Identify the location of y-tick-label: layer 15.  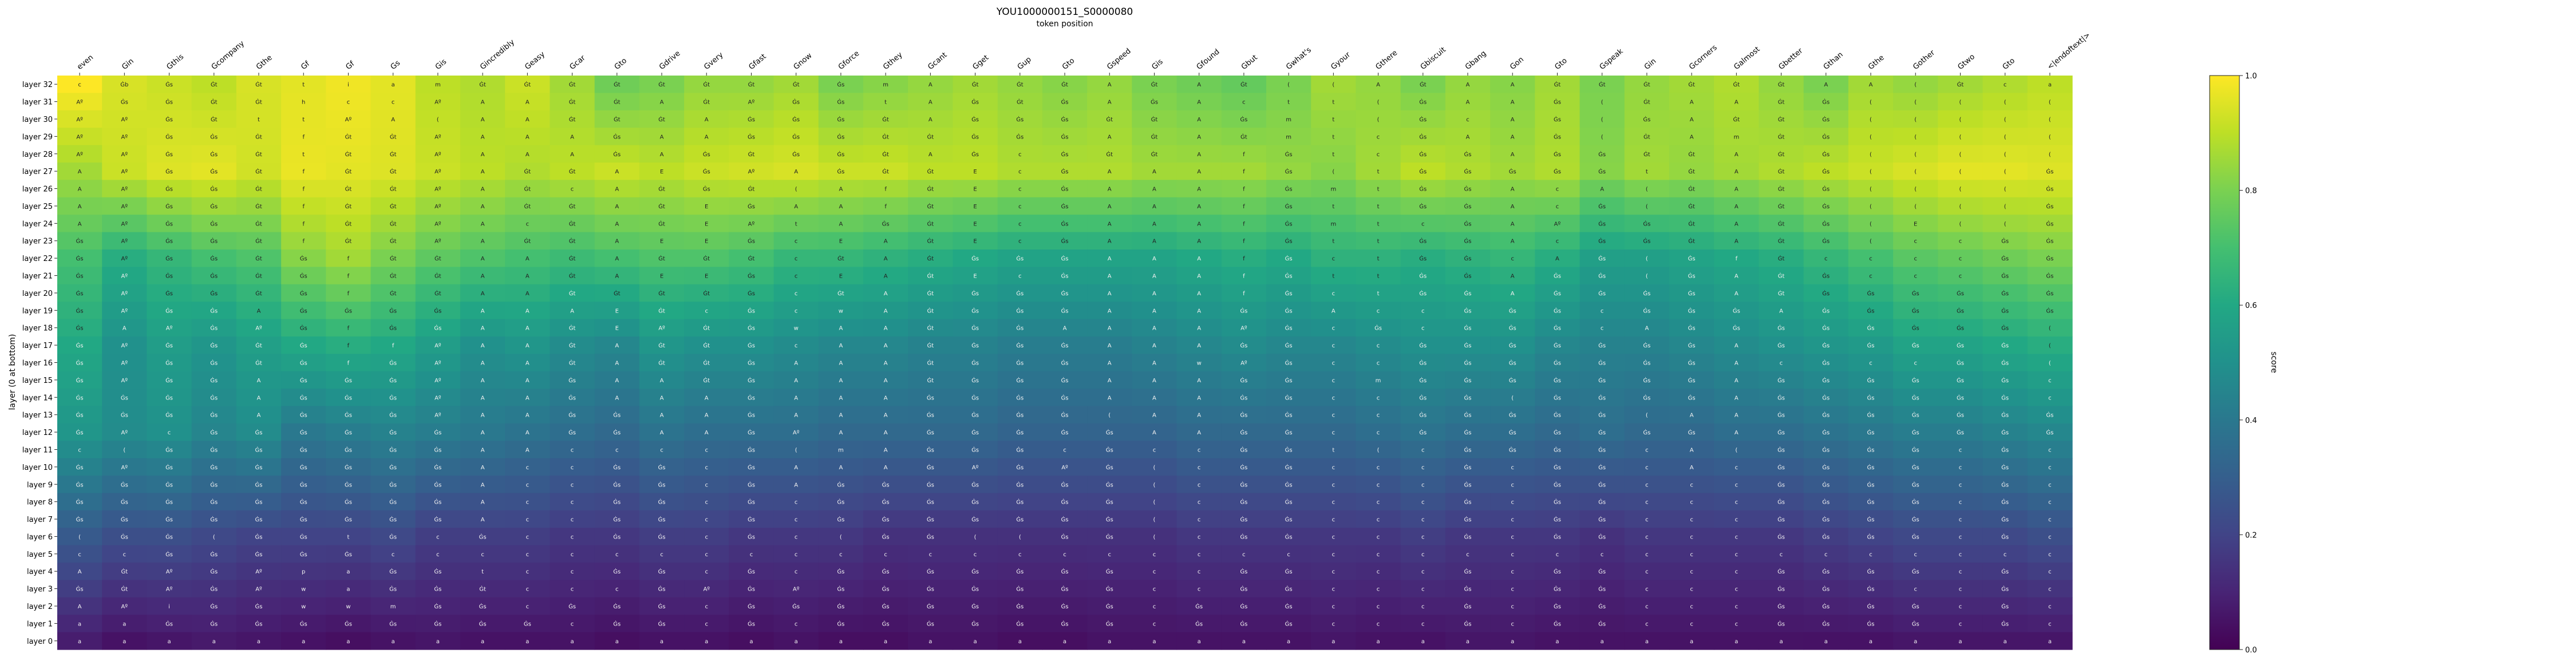
(37, 381).